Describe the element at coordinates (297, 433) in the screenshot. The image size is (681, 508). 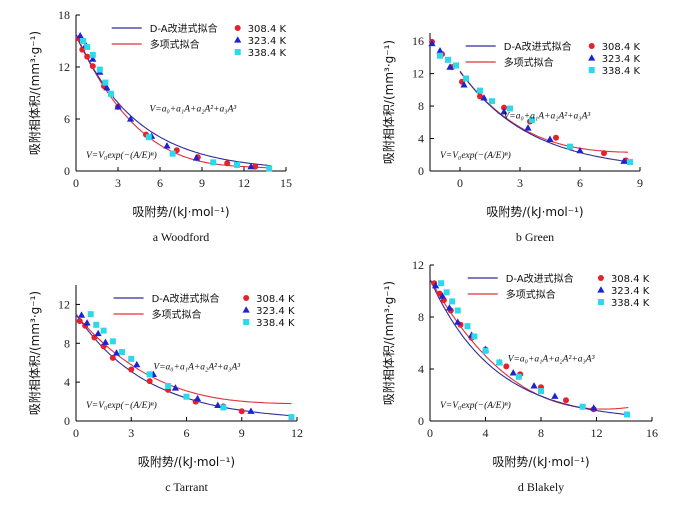
I see `x-tick-label: 12` at that location.